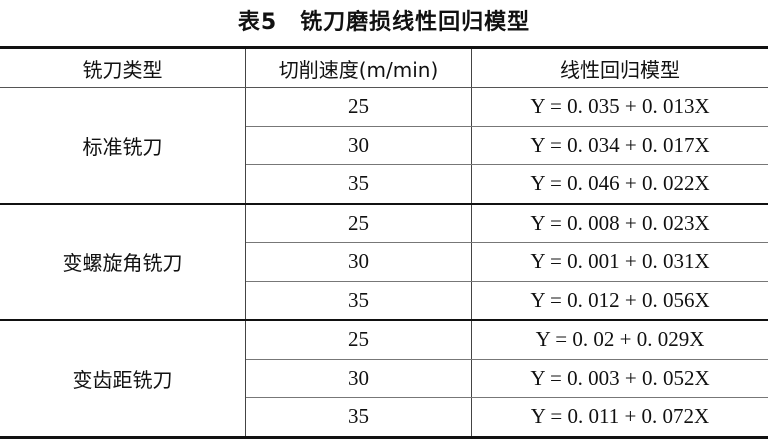  What do you see at coordinates (123, 262) in the screenshot?
I see `cutter-type-cell: 变螺旋角铣刀` at bounding box center [123, 262].